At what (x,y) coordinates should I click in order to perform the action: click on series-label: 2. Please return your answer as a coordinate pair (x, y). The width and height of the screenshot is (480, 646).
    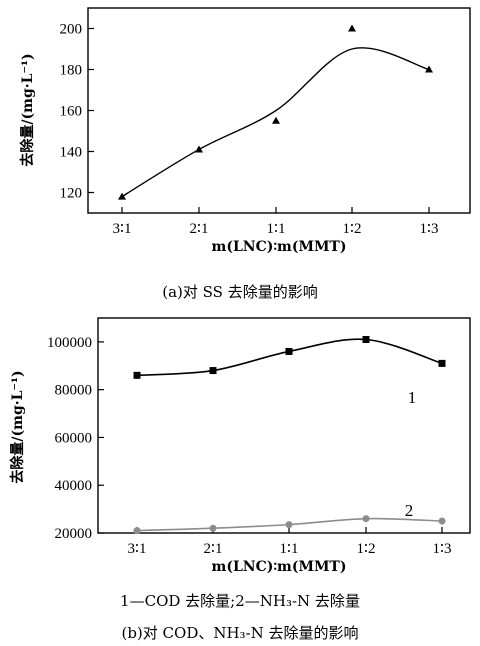
    Looking at the image, I should click on (409, 510).